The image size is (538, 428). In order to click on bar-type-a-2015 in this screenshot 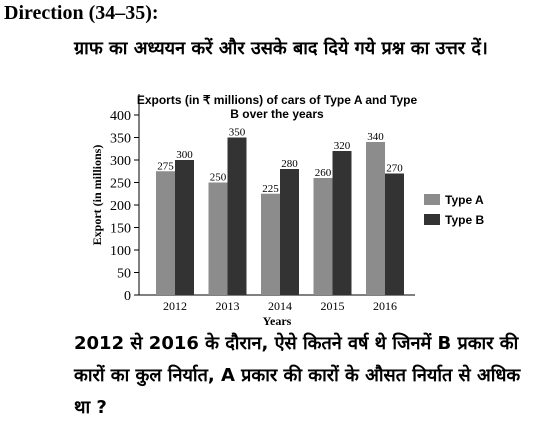, I will do `click(323, 236)`.